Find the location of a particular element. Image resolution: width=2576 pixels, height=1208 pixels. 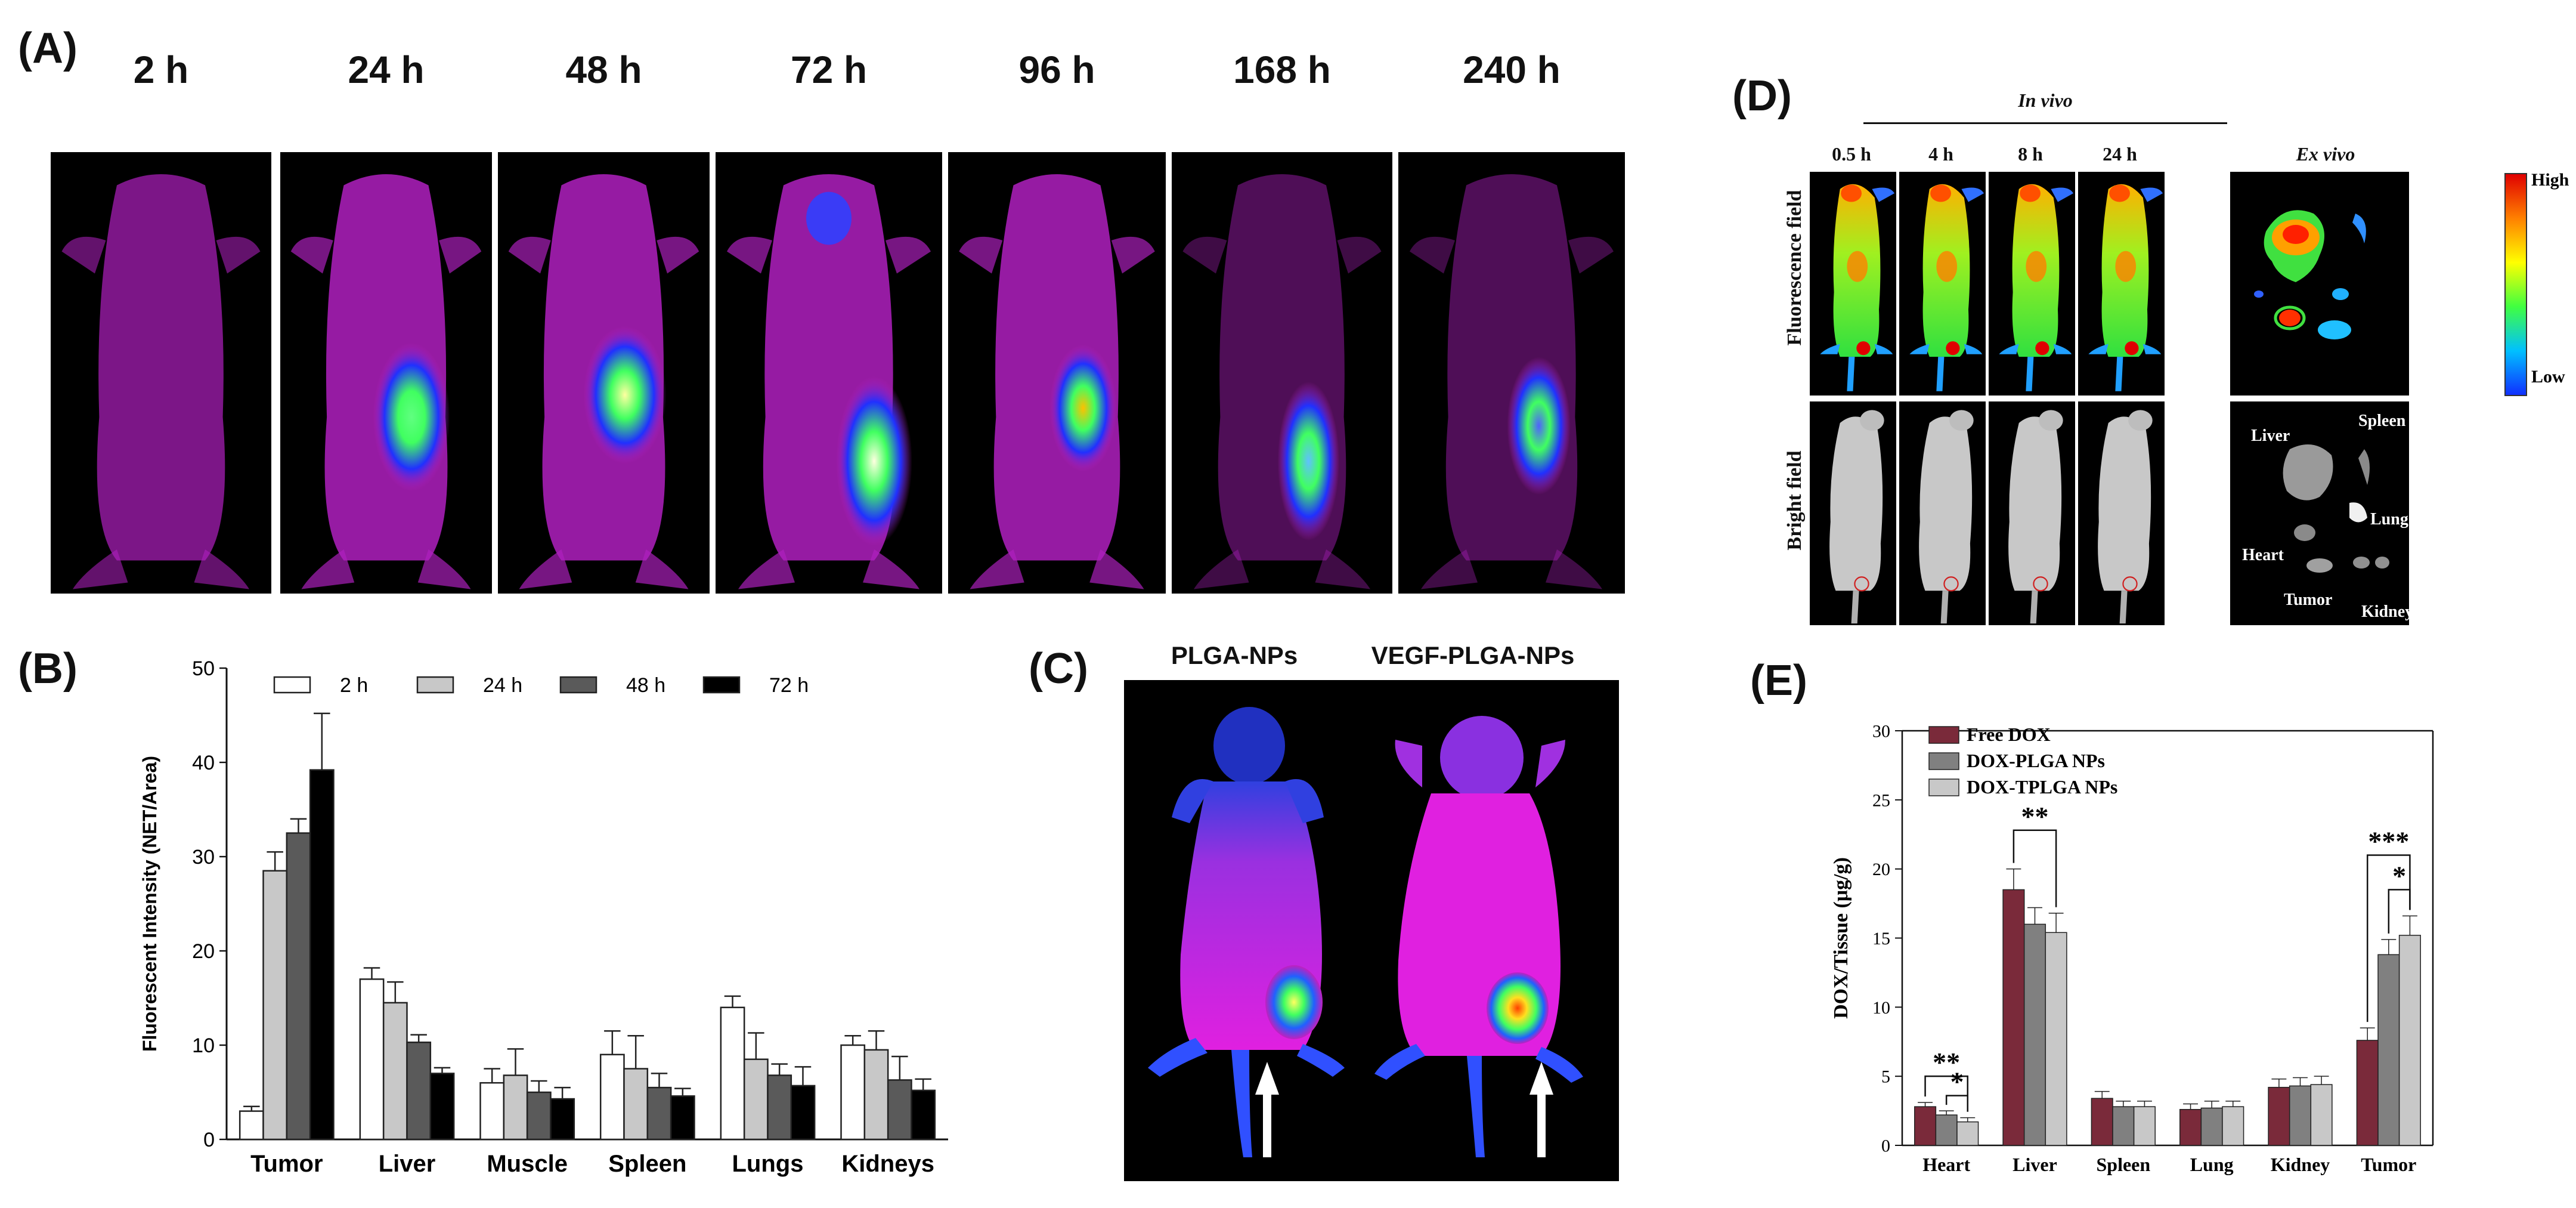

panel-c-mice-svg is located at coordinates (1365, 932).